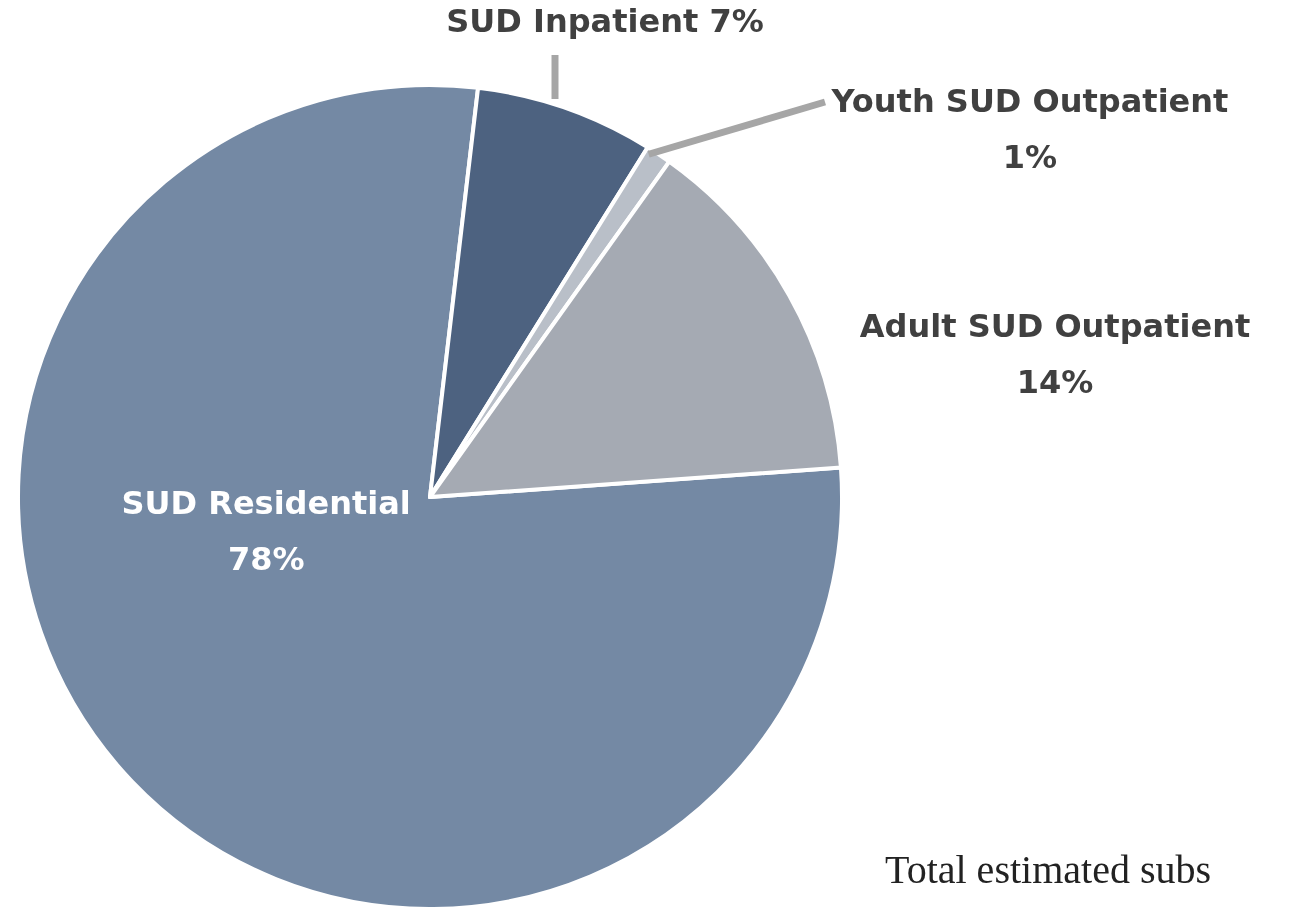  What do you see at coordinates (266, 502) in the screenshot?
I see `slice-label: SUD Residential` at bounding box center [266, 502].